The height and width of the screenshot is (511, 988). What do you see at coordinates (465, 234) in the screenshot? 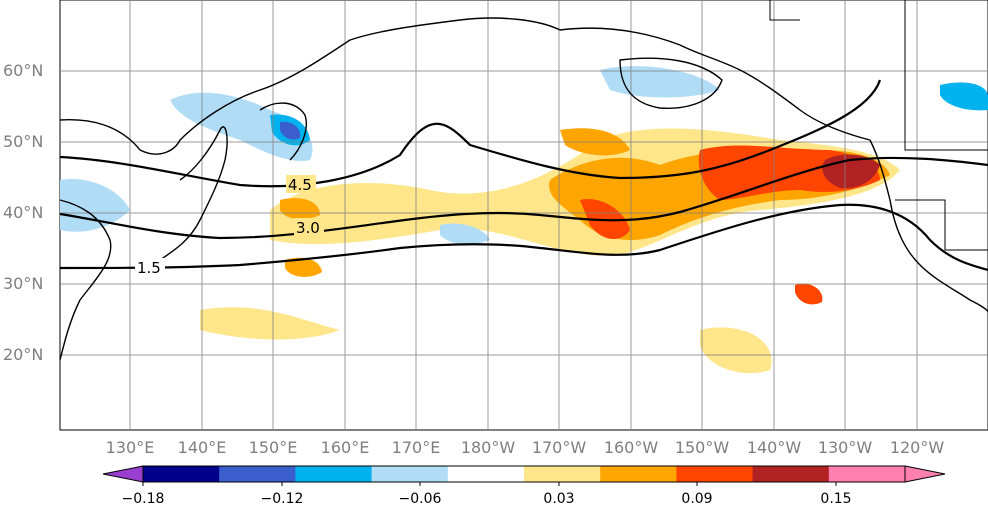
I see `negative-patch-central` at bounding box center [465, 234].